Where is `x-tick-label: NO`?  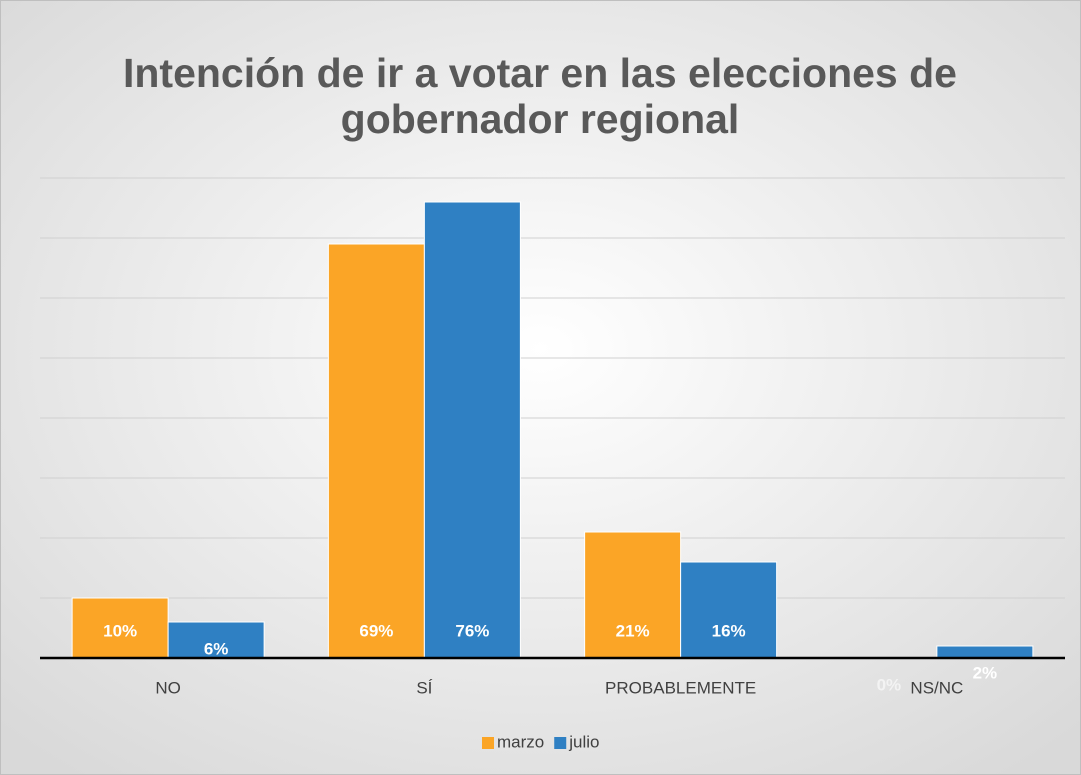 x-tick-label: NO is located at coordinates (168, 687).